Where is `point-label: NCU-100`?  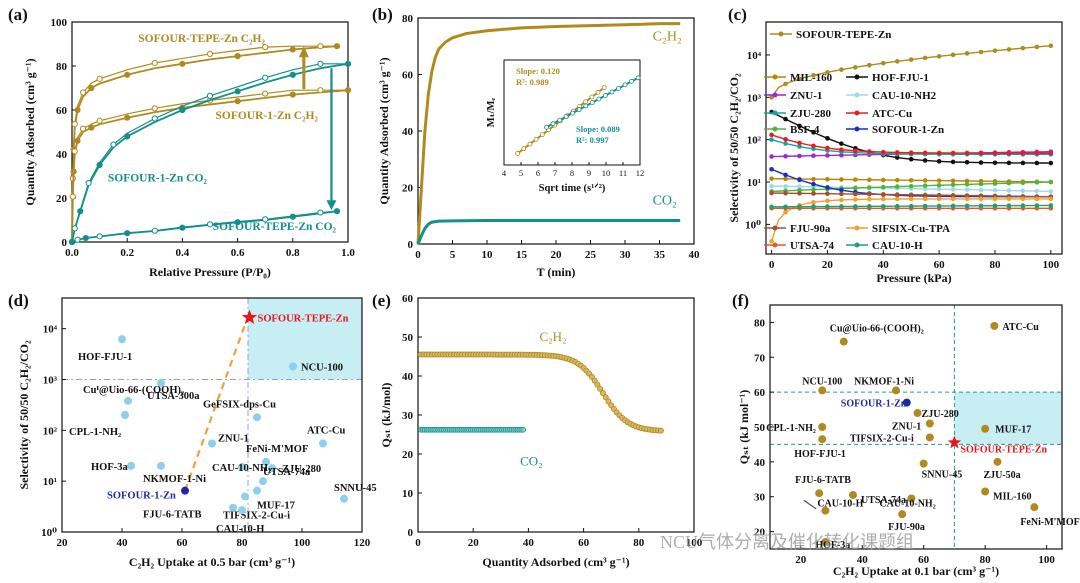
point-label: NCU-100 is located at coordinates (322, 367).